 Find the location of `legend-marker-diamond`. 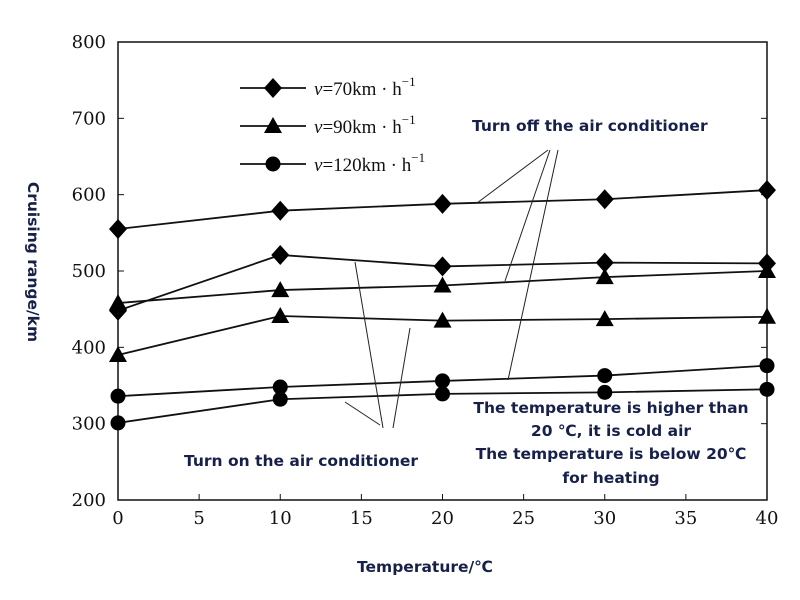

legend-marker-diamond is located at coordinates (273, 88).